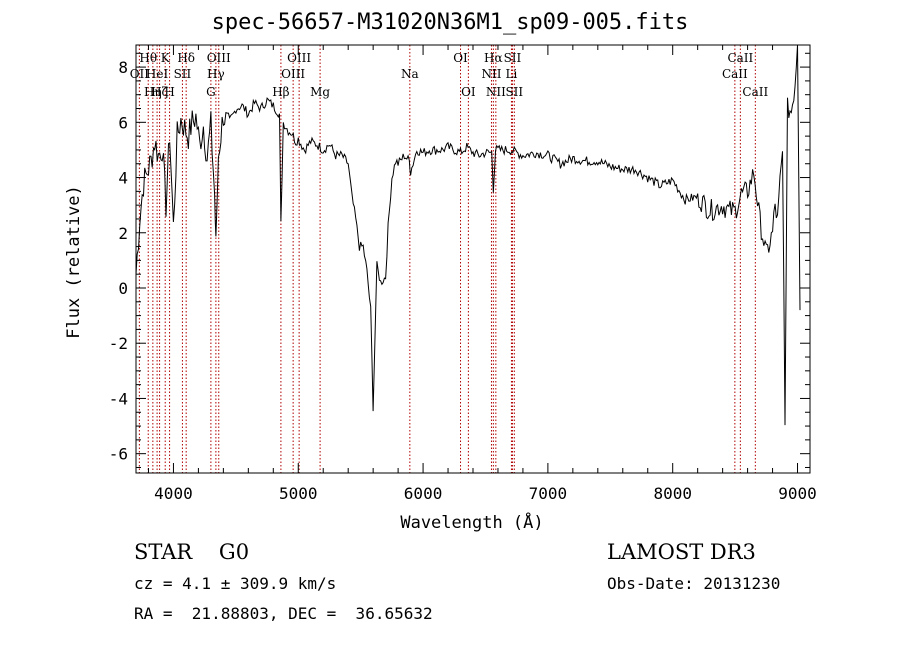  Describe the element at coordinates (211, 92) in the screenshot. I see `spectral-line-label: G` at that location.